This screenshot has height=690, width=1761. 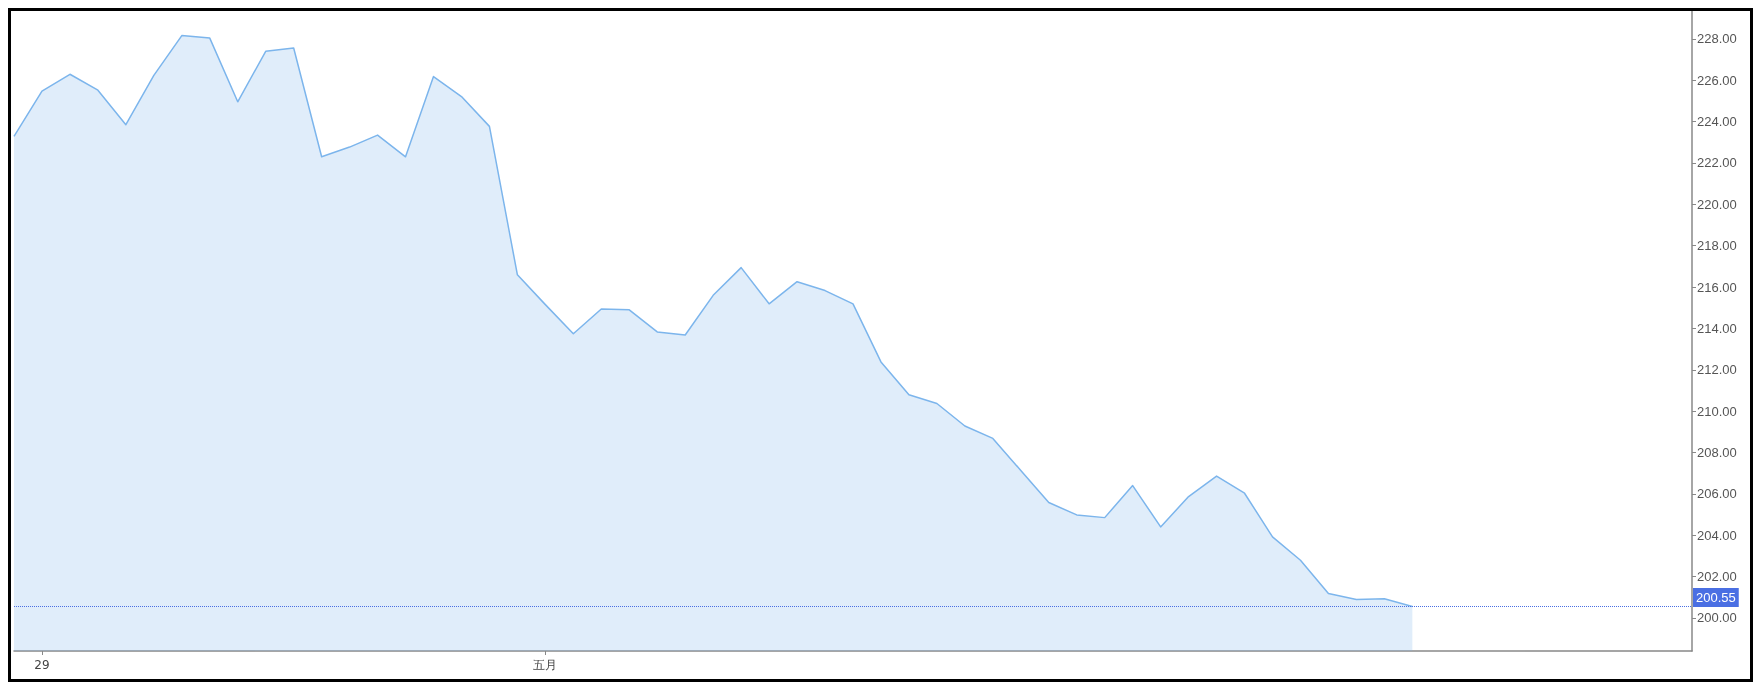 What do you see at coordinates (1717, 122) in the screenshot?
I see `y-tick-label: 224.00` at bounding box center [1717, 122].